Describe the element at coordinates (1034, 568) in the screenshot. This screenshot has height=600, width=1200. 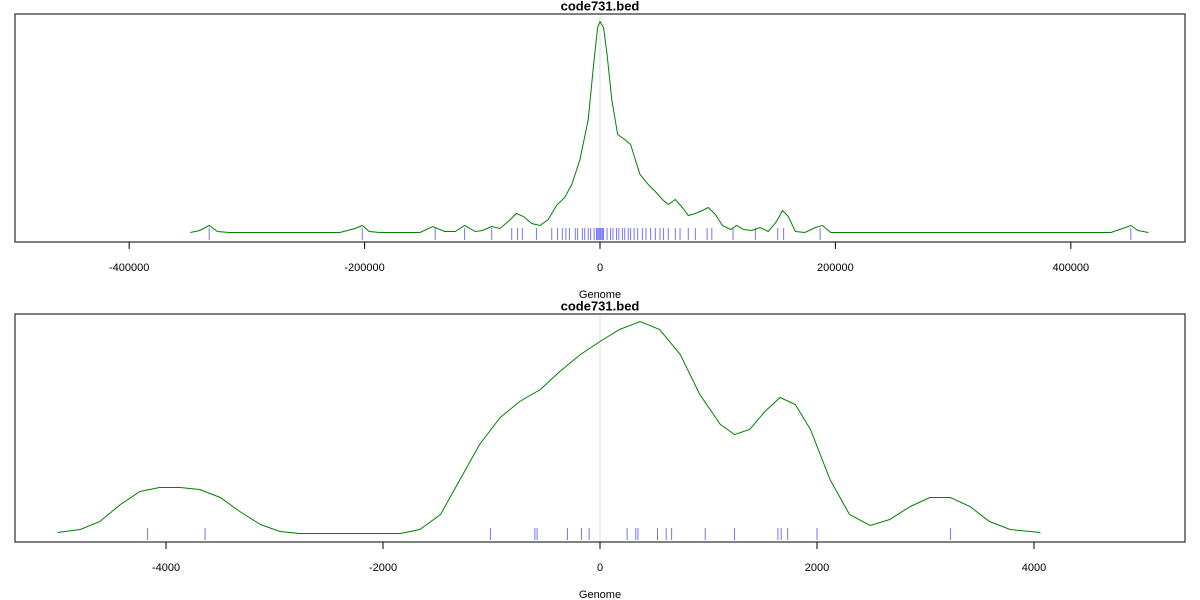
I see `x-tick-label: 4000` at that location.